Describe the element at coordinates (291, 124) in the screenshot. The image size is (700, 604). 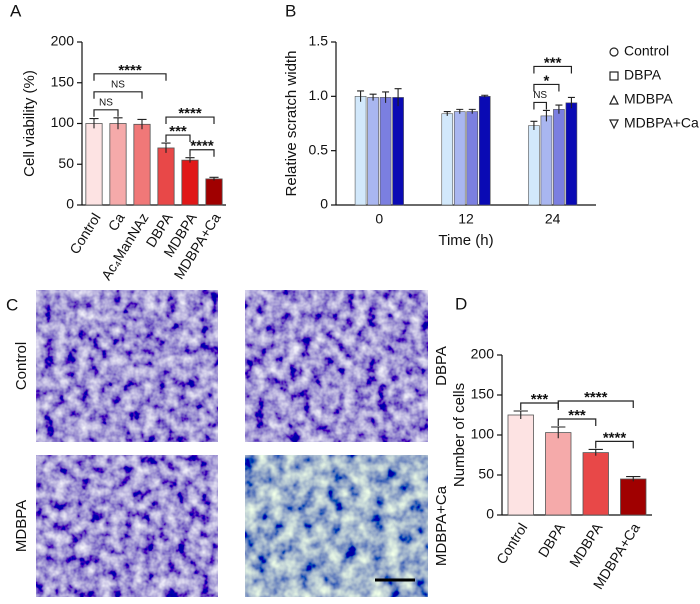
I see `y-axis-label: Relative scratch width` at that location.